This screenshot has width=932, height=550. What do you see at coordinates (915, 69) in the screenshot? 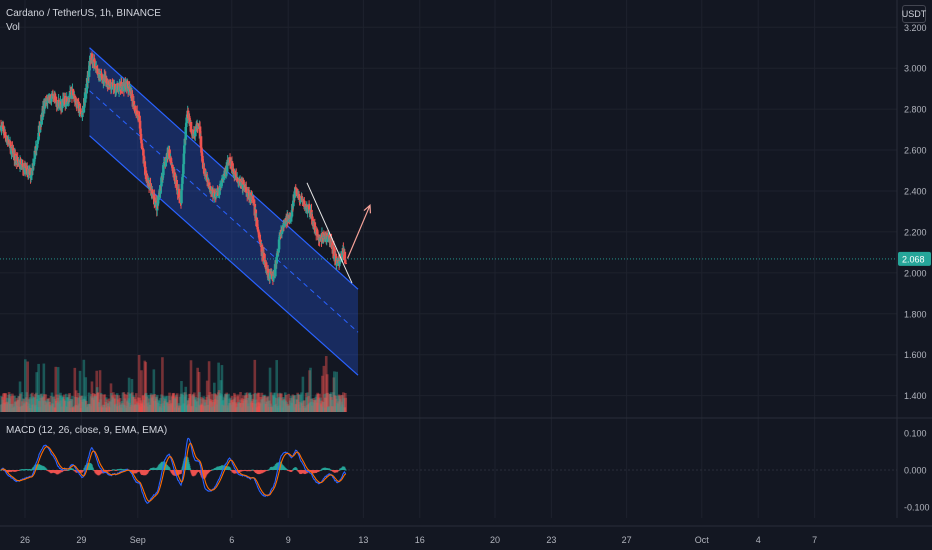
I see `price-tick-label: 3.000` at bounding box center [915, 69].